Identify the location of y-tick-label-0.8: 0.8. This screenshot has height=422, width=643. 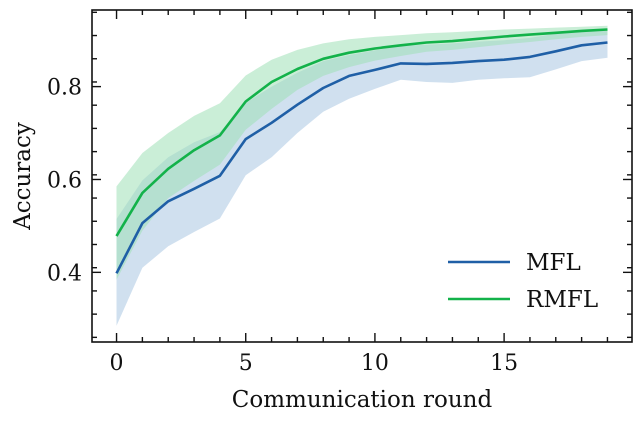
(64, 88).